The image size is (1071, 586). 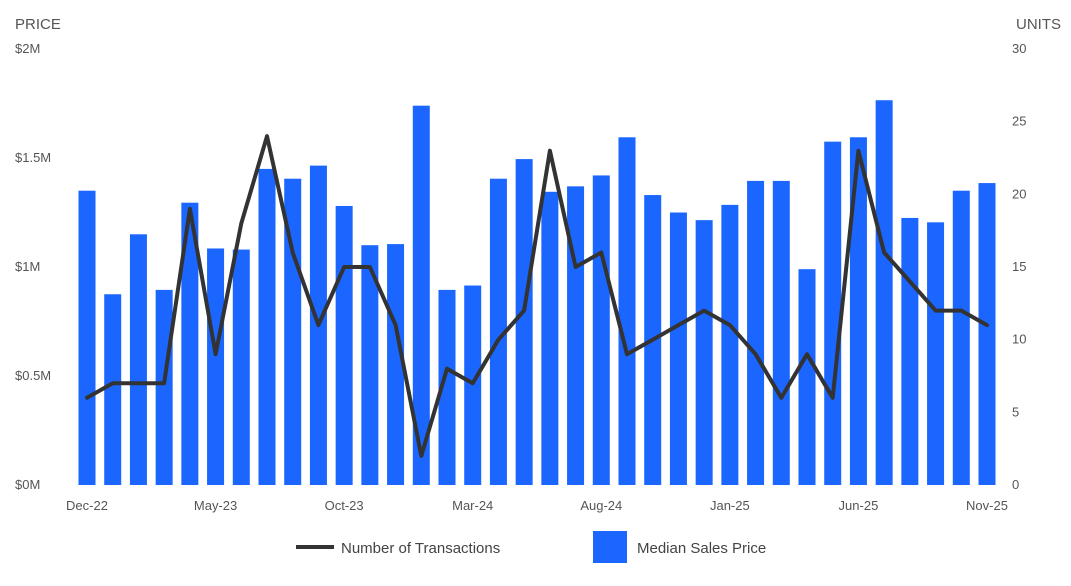 I want to click on legend-label-transactions: Number of Transactions, so click(x=420, y=548).